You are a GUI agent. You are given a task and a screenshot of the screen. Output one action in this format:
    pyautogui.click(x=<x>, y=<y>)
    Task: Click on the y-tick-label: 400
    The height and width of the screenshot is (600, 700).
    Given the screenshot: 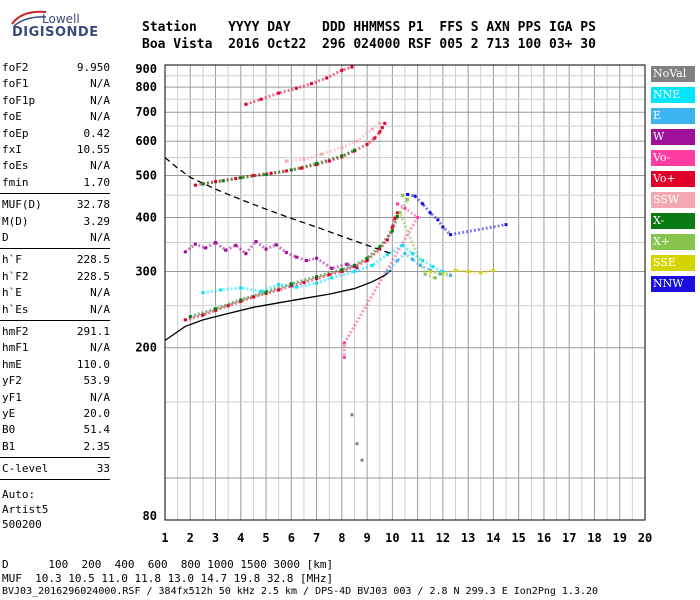 What is the action you would take?
    pyautogui.click(x=146, y=217)
    